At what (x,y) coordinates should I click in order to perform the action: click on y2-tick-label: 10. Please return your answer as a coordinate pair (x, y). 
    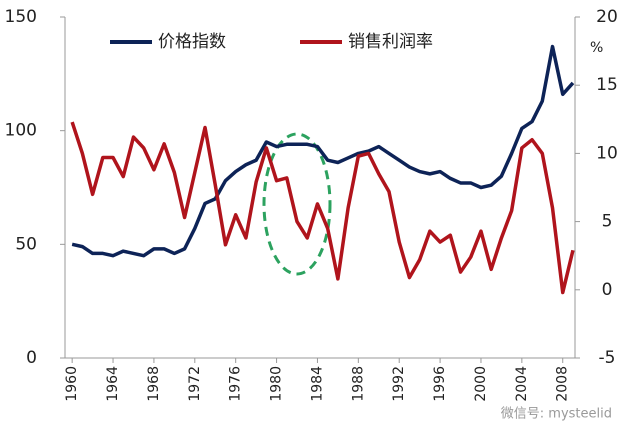
    Looking at the image, I should click on (606, 153).